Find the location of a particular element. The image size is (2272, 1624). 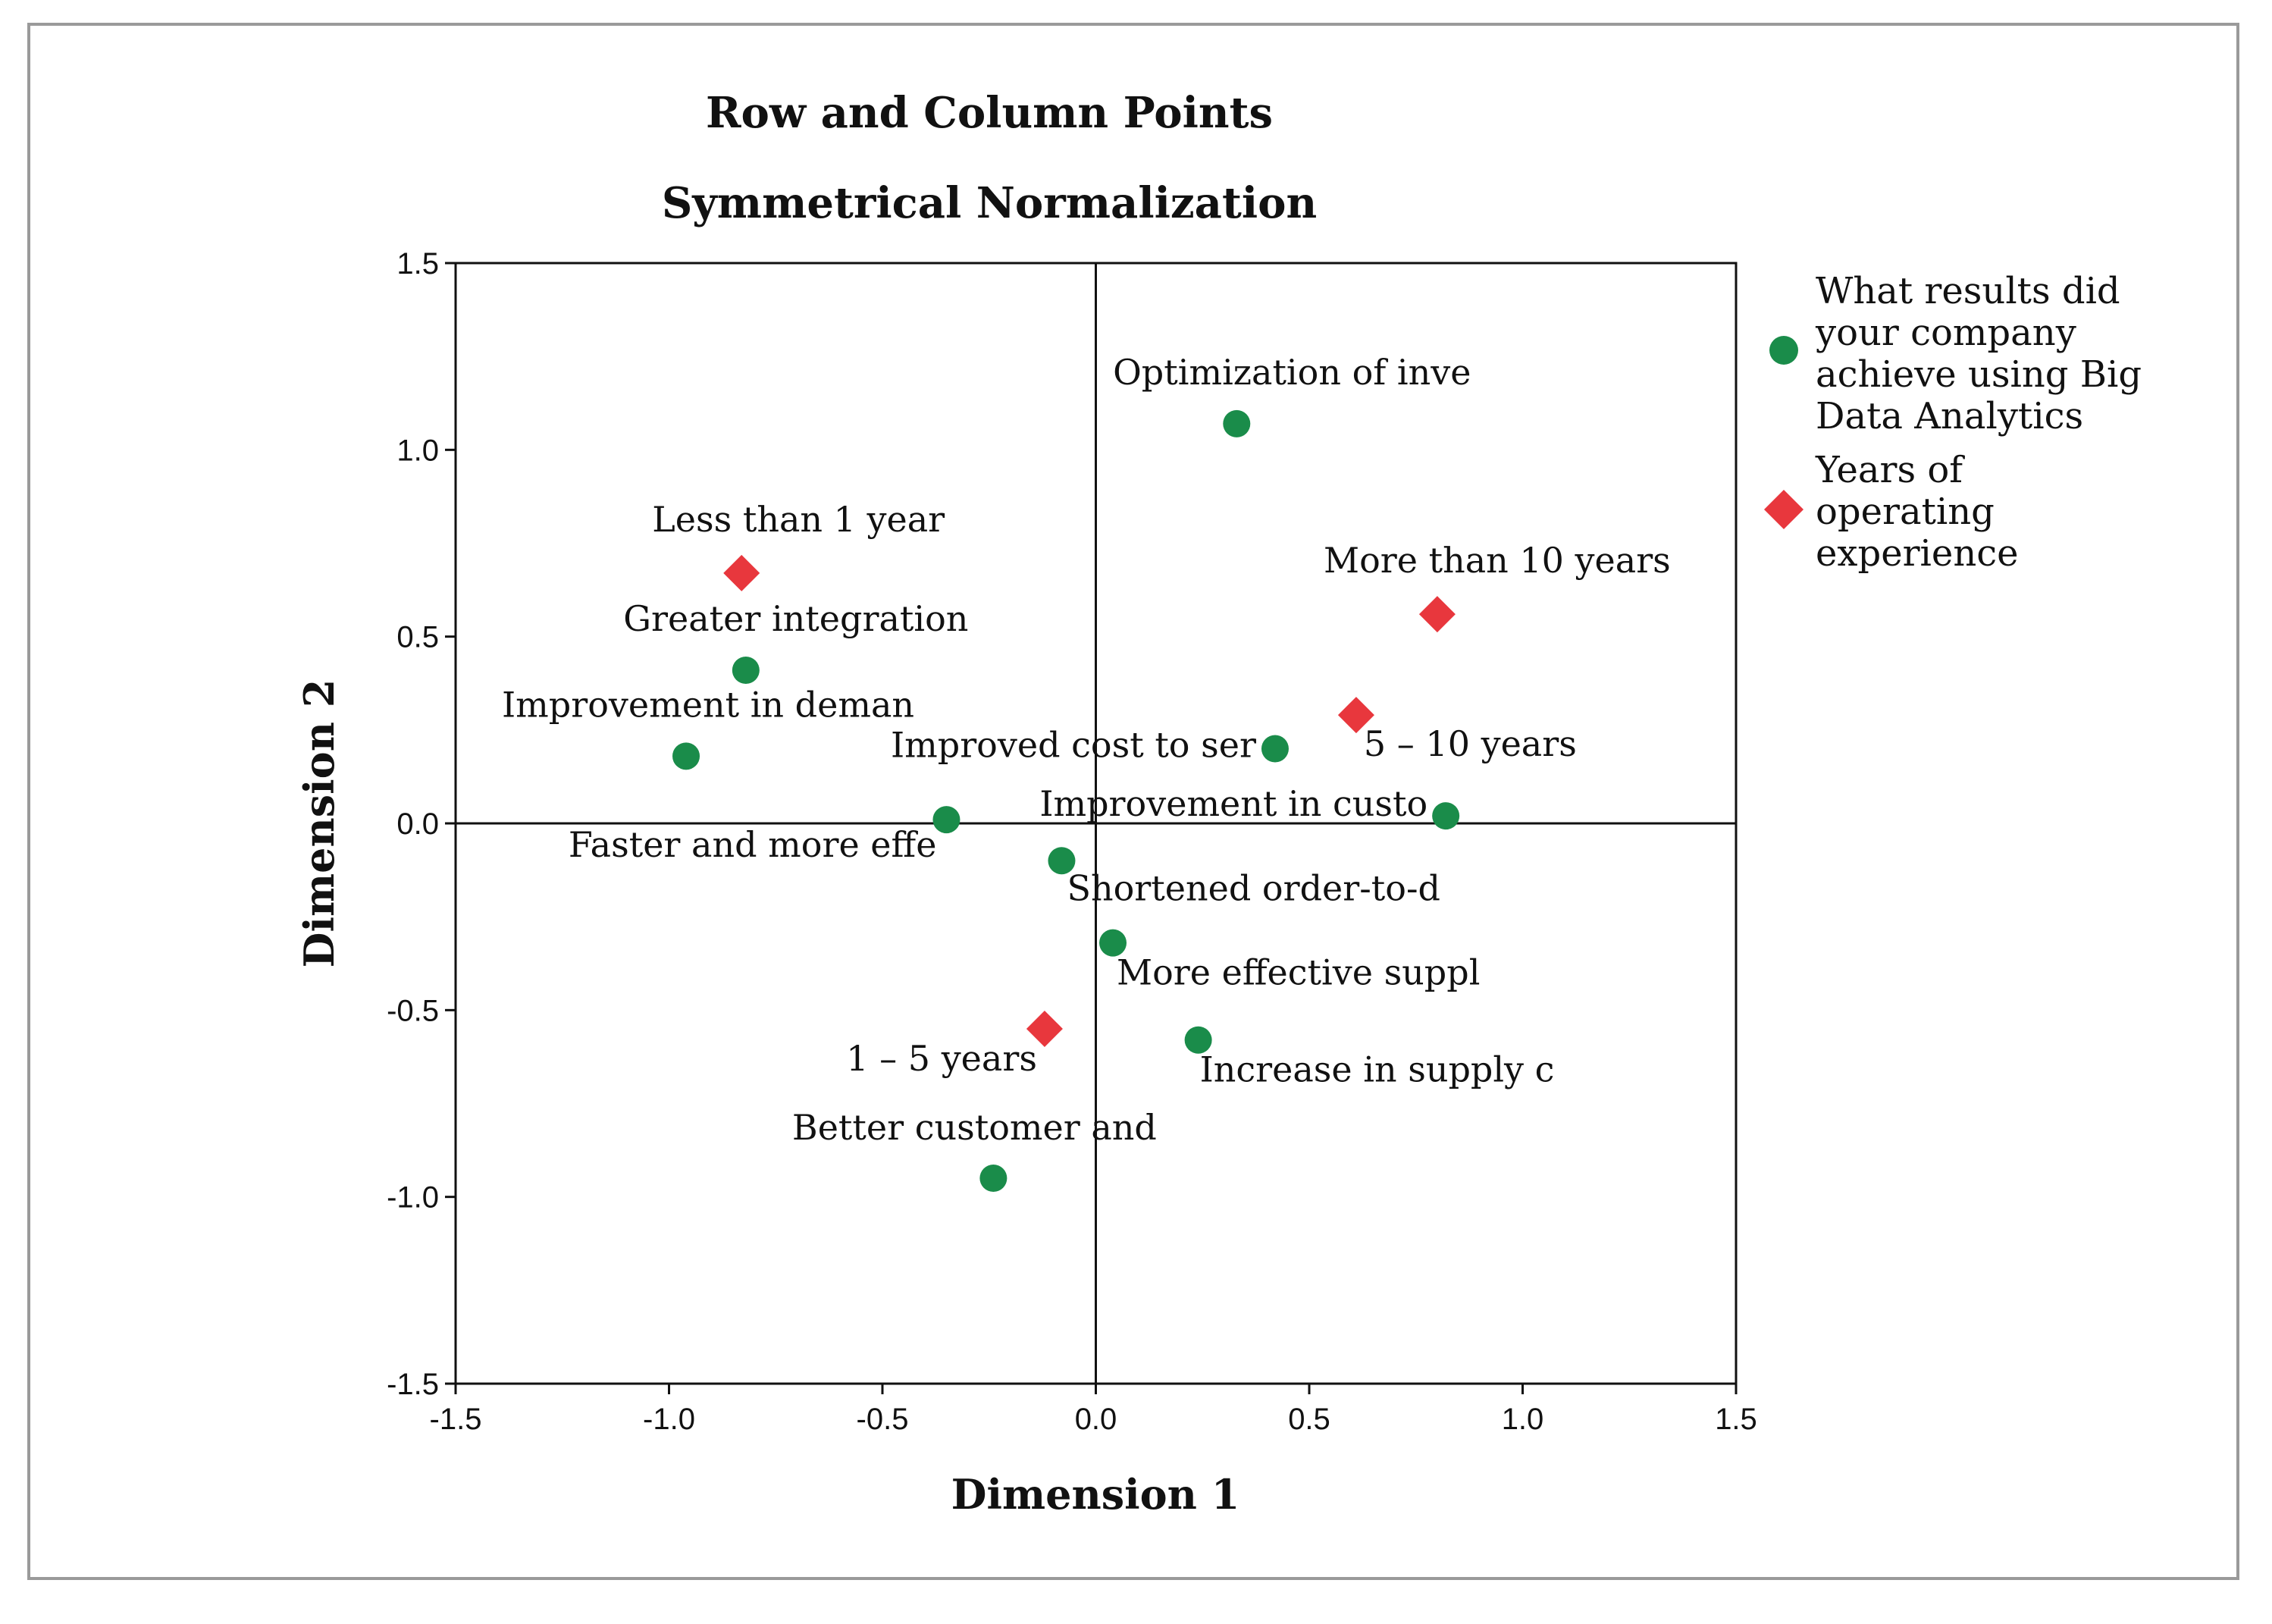

point-label: Better customer and is located at coordinates (974, 1127).